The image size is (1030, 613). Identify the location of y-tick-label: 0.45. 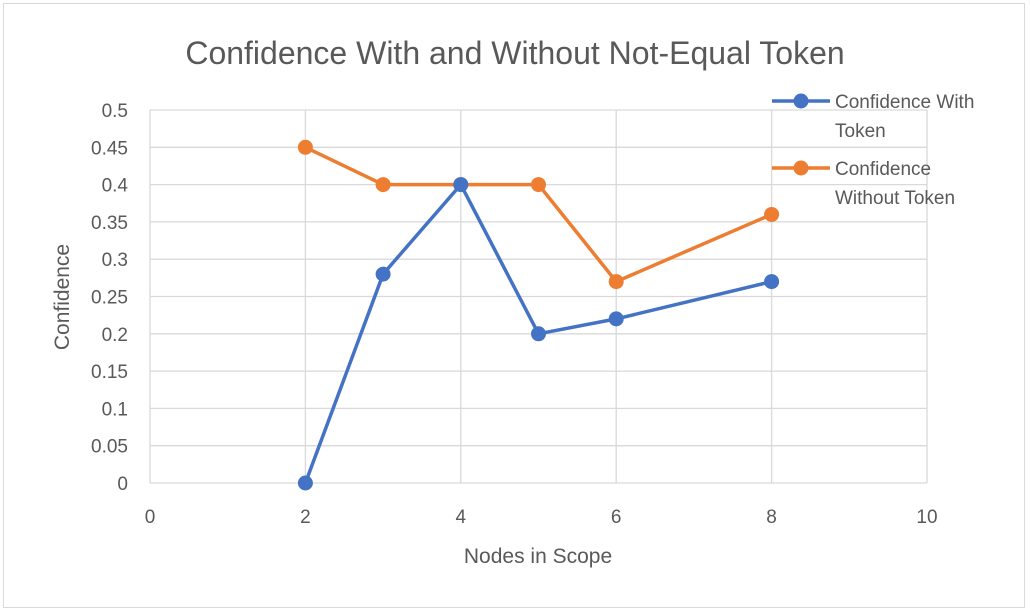
(109, 148).